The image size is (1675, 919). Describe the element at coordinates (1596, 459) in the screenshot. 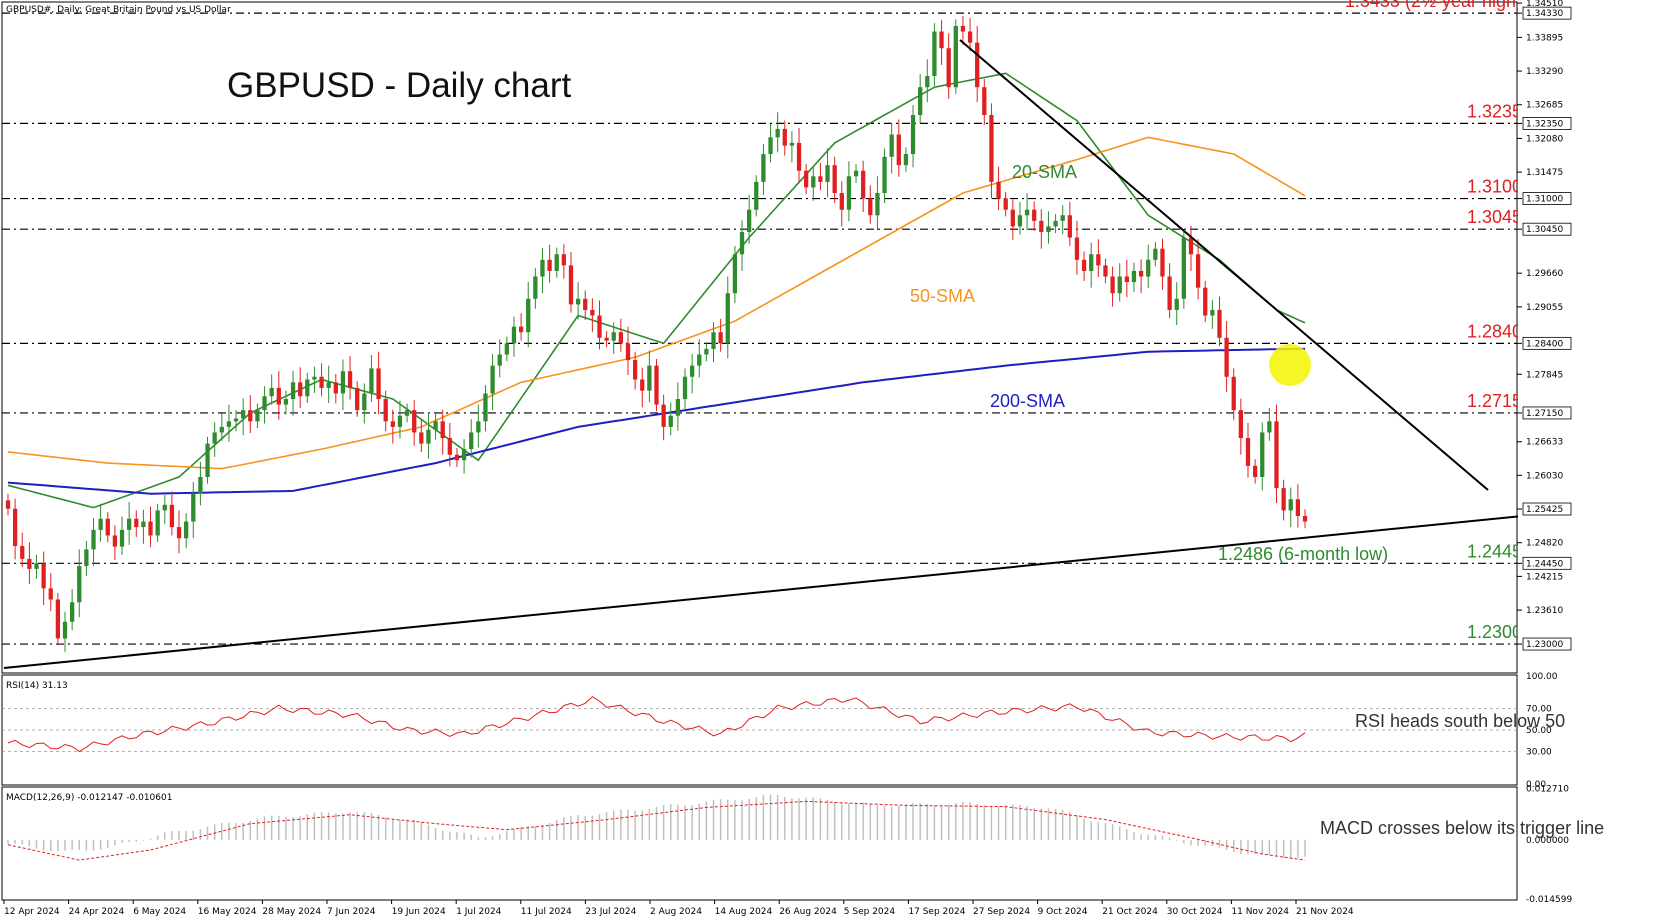

I see `axis-background` at that location.